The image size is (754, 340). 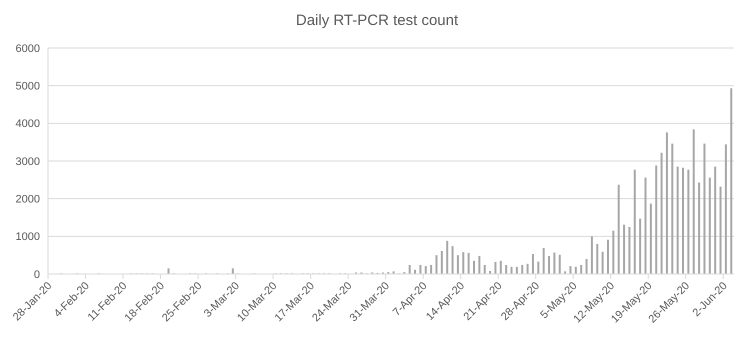 I want to click on y-tick-label: 2000, so click(x=28, y=200).